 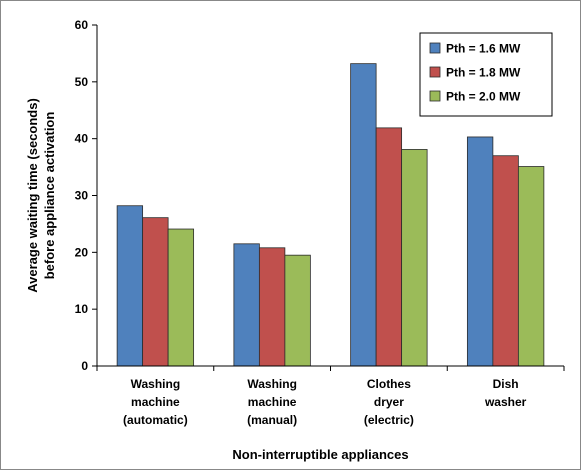 I want to click on x-category-label: (automatic), so click(x=155, y=420).